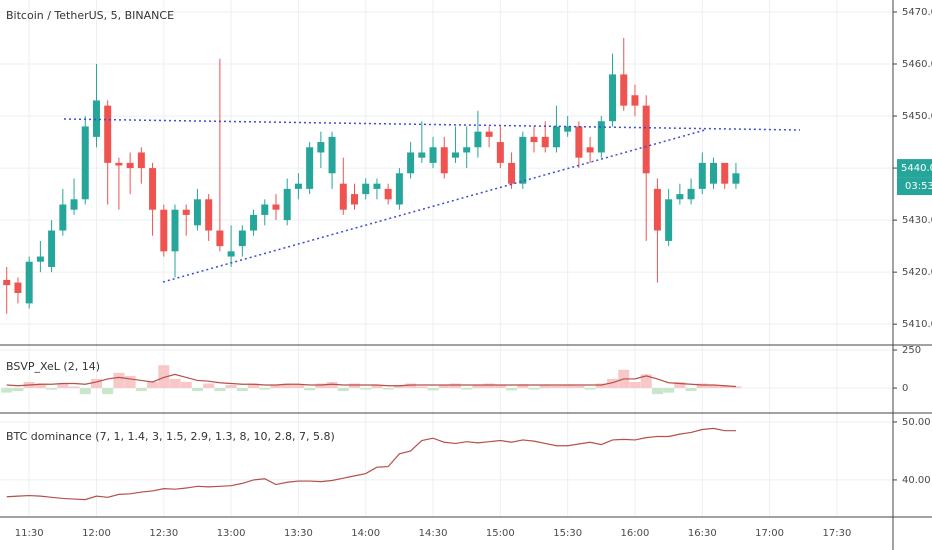  What do you see at coordinates (371, 464) in the screenshot?
I see `dominance-line` at bounding box center [371, 464].